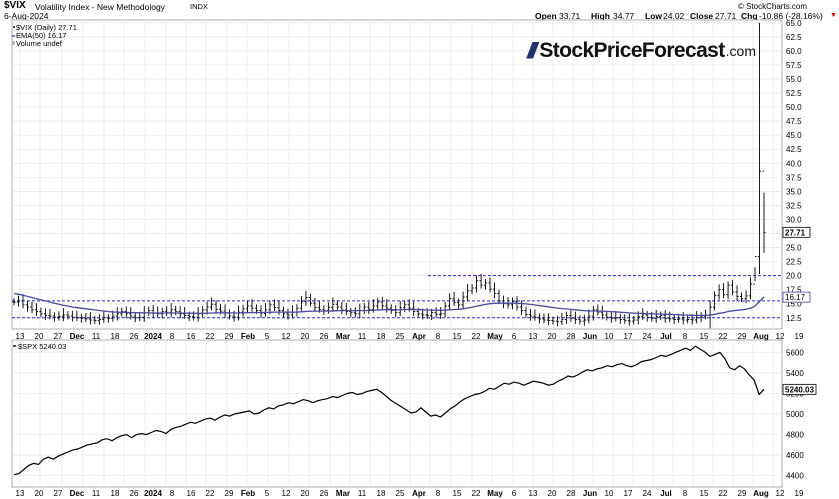 This screenshot has height=499, width=839. I want to click on spx-y-tick-label: 5600, so click(795, 352).